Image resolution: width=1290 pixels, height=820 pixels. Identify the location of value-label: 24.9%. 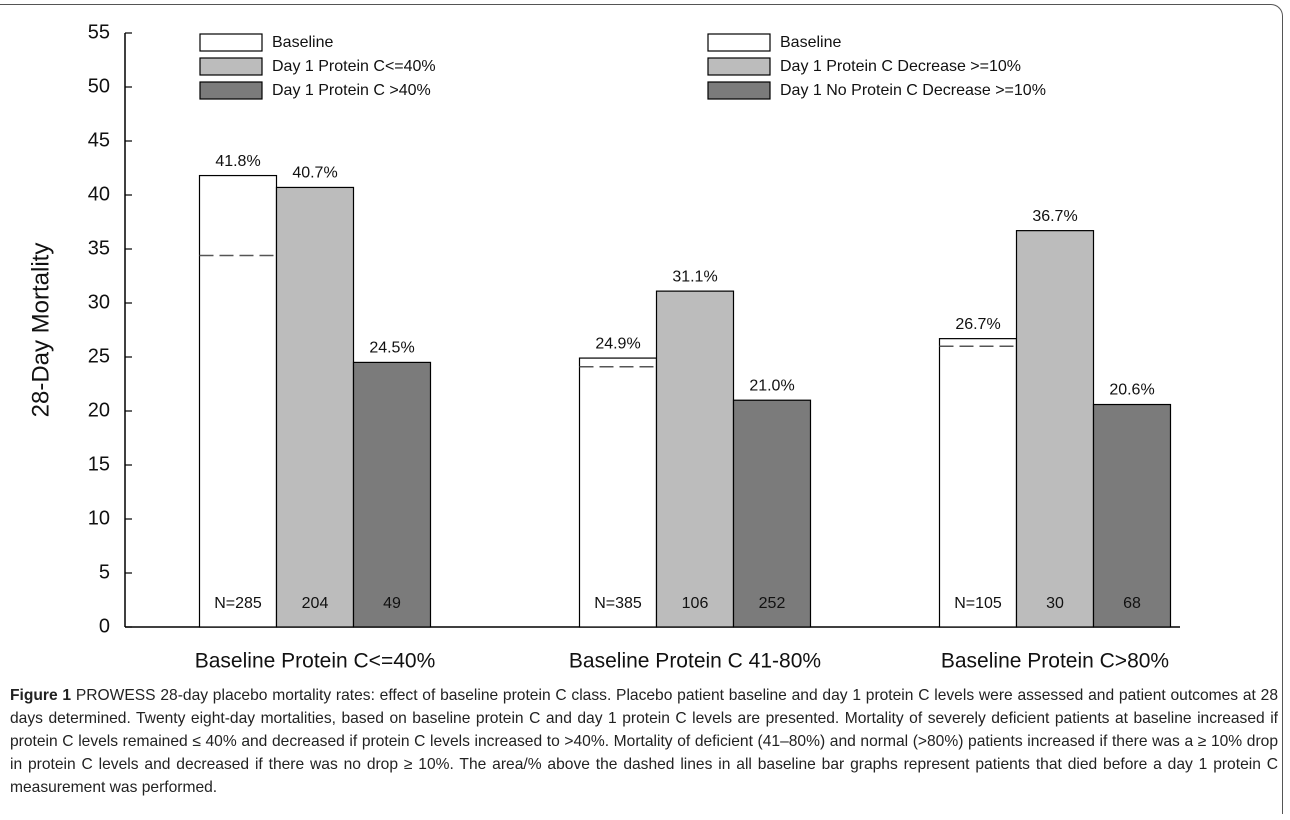
(617, 343).